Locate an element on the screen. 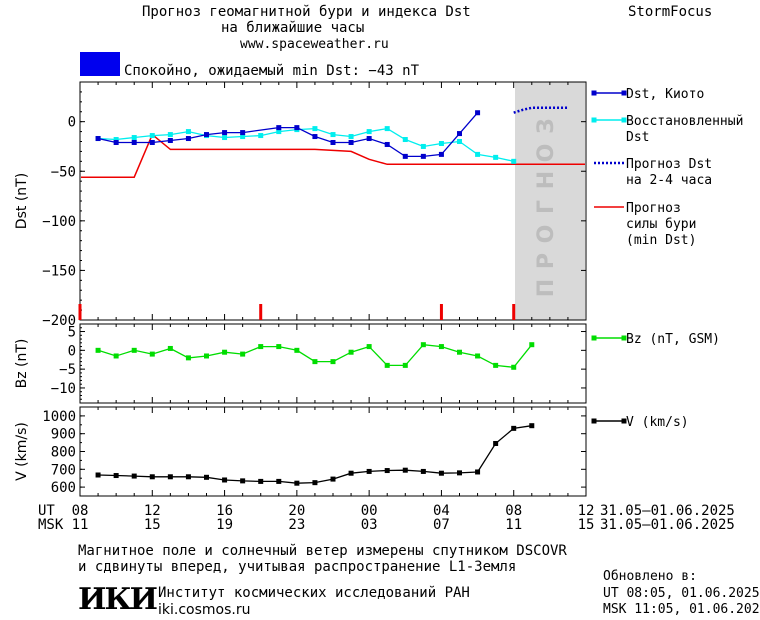  legend-label-dst-reconstructed: Восстановленный is located at coordinates (684, 121).